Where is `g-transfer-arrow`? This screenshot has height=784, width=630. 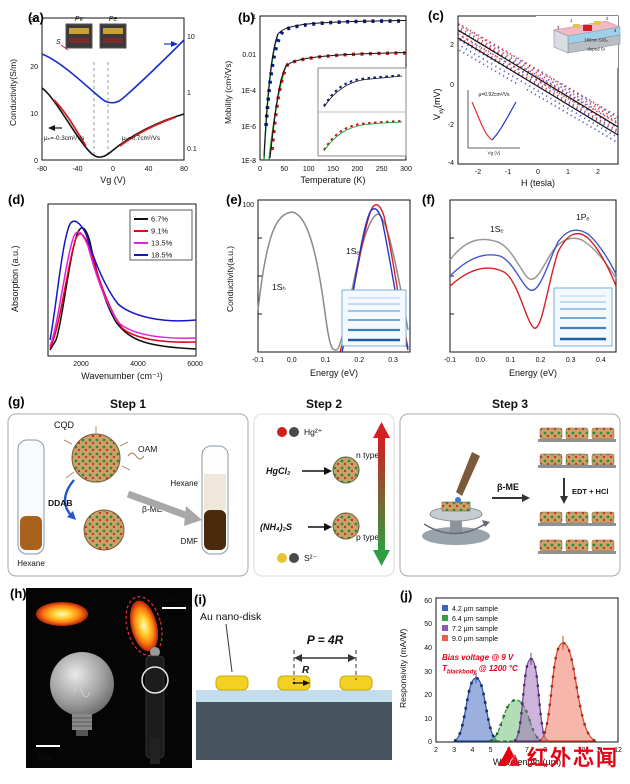
g-transfer-arrow is located at coordinates (164, 508).